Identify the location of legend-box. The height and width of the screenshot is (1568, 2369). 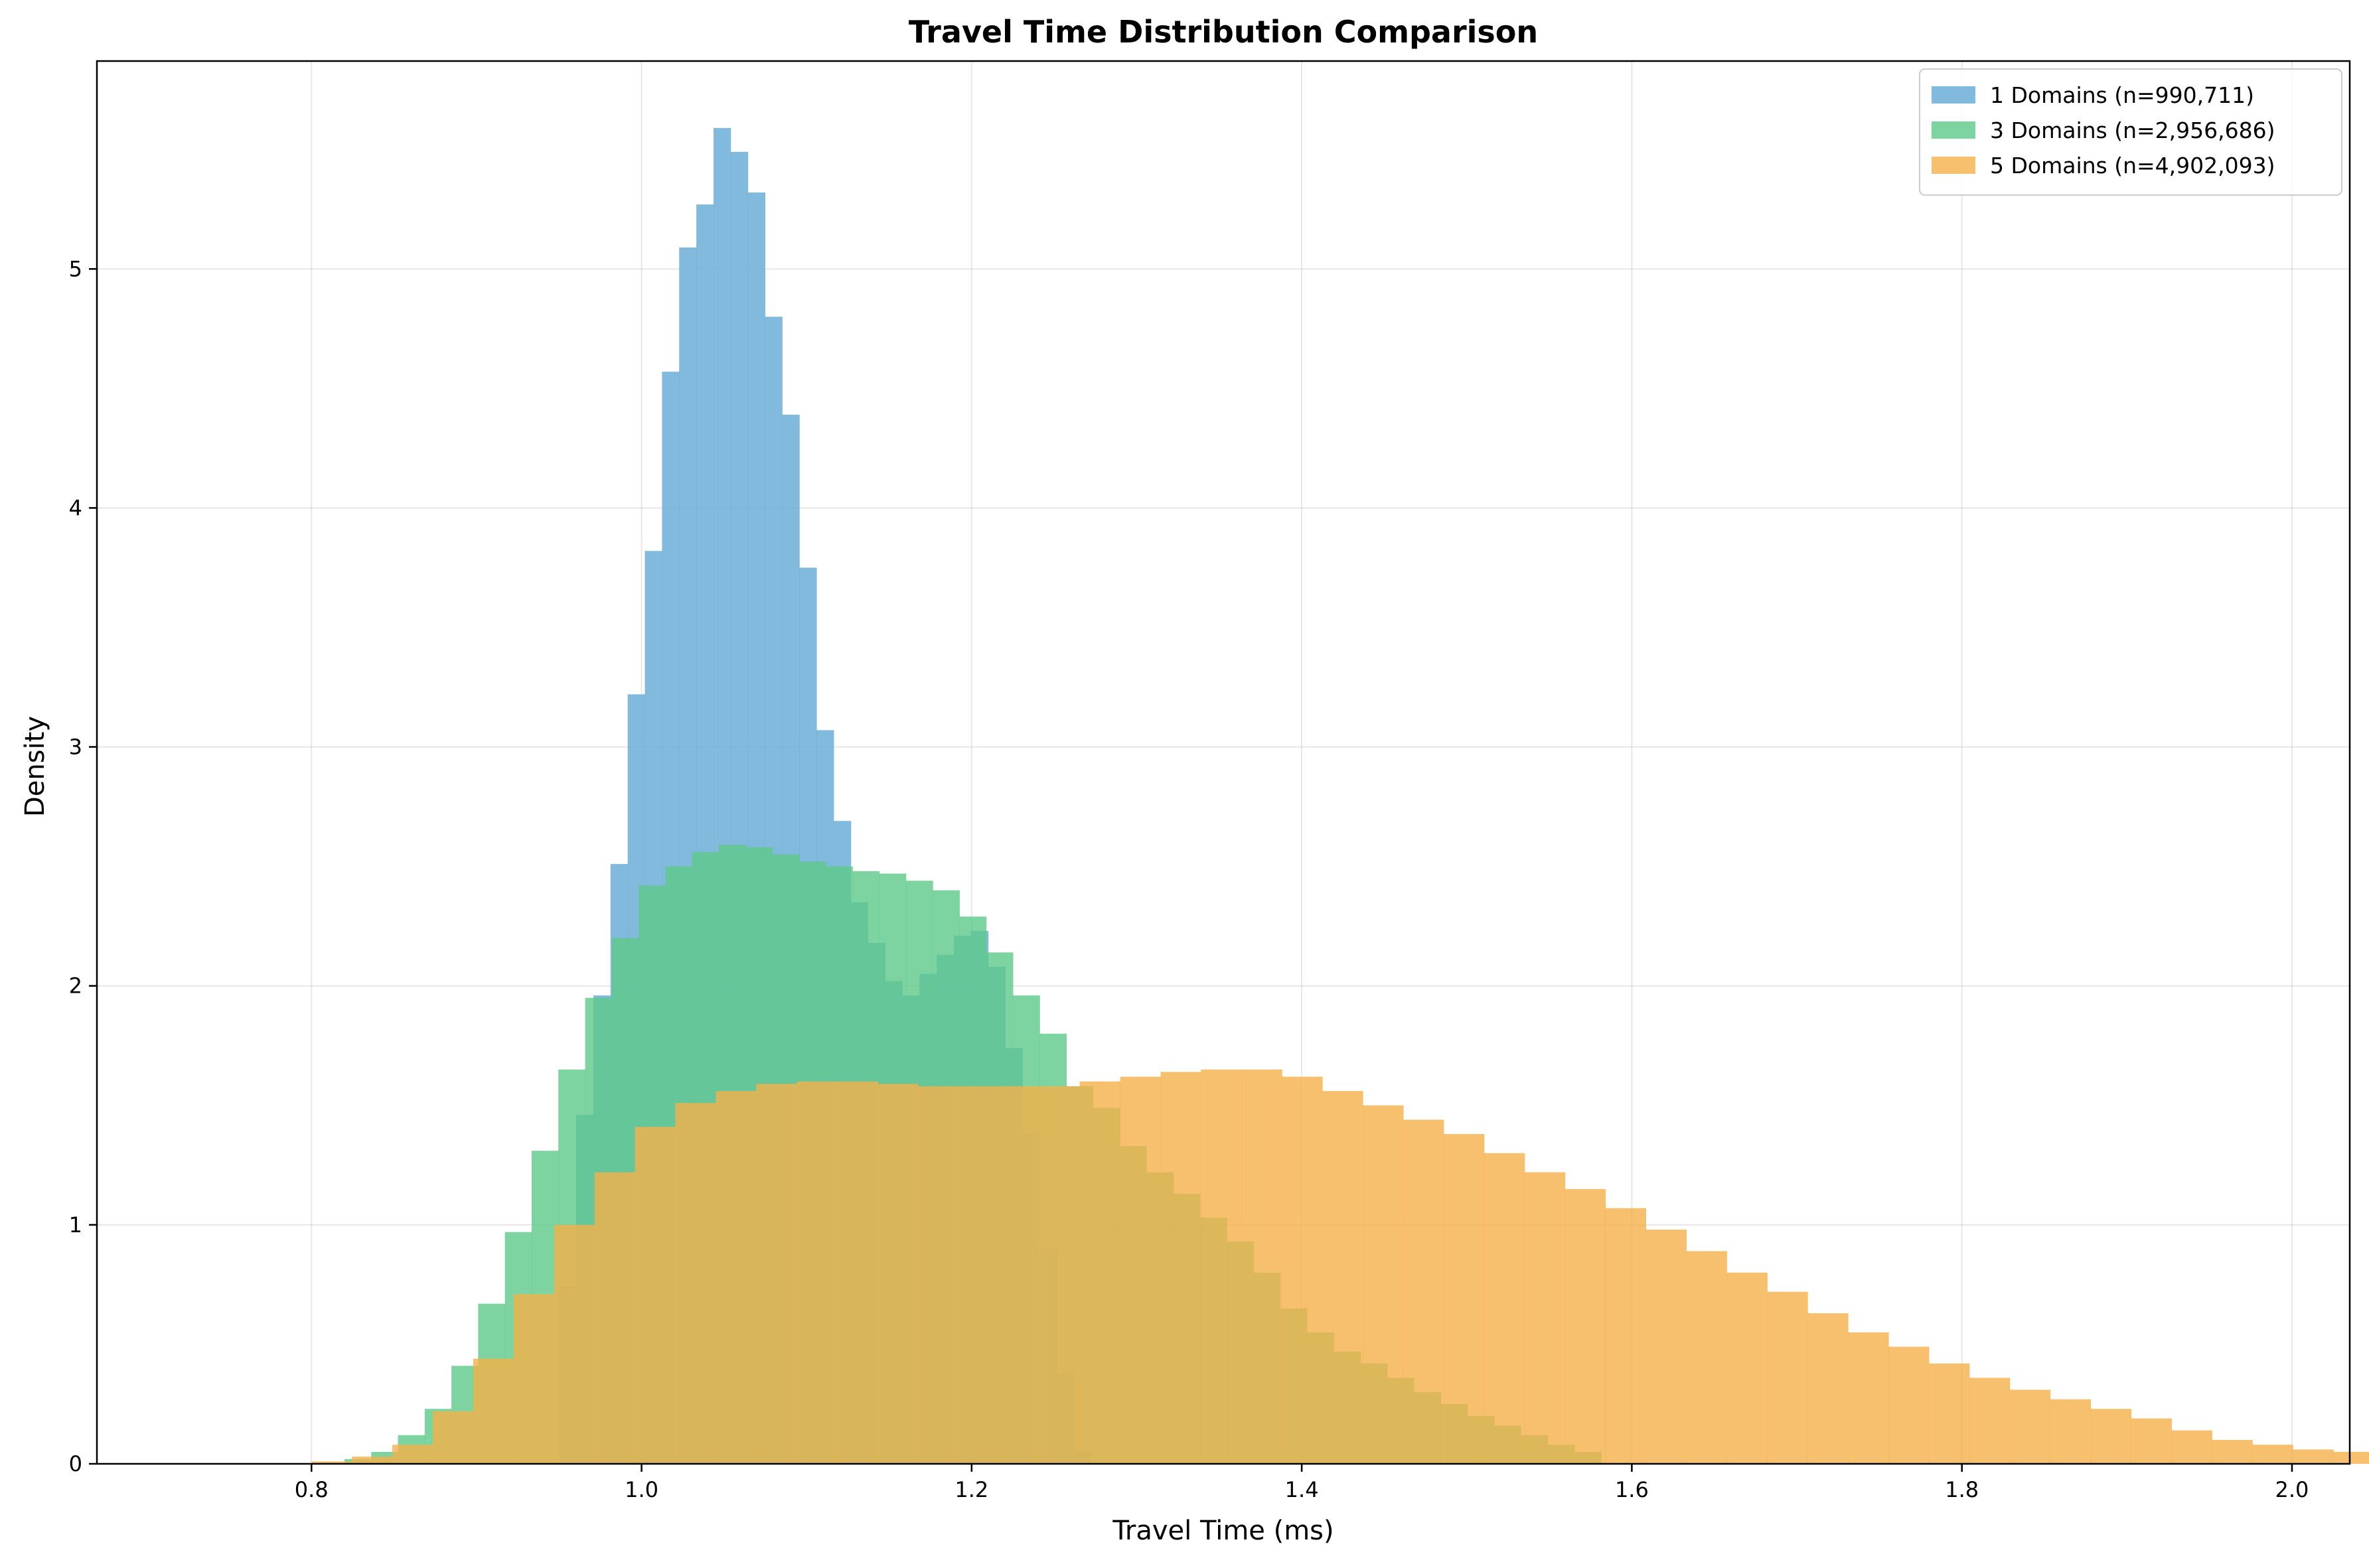
(2130, 132).